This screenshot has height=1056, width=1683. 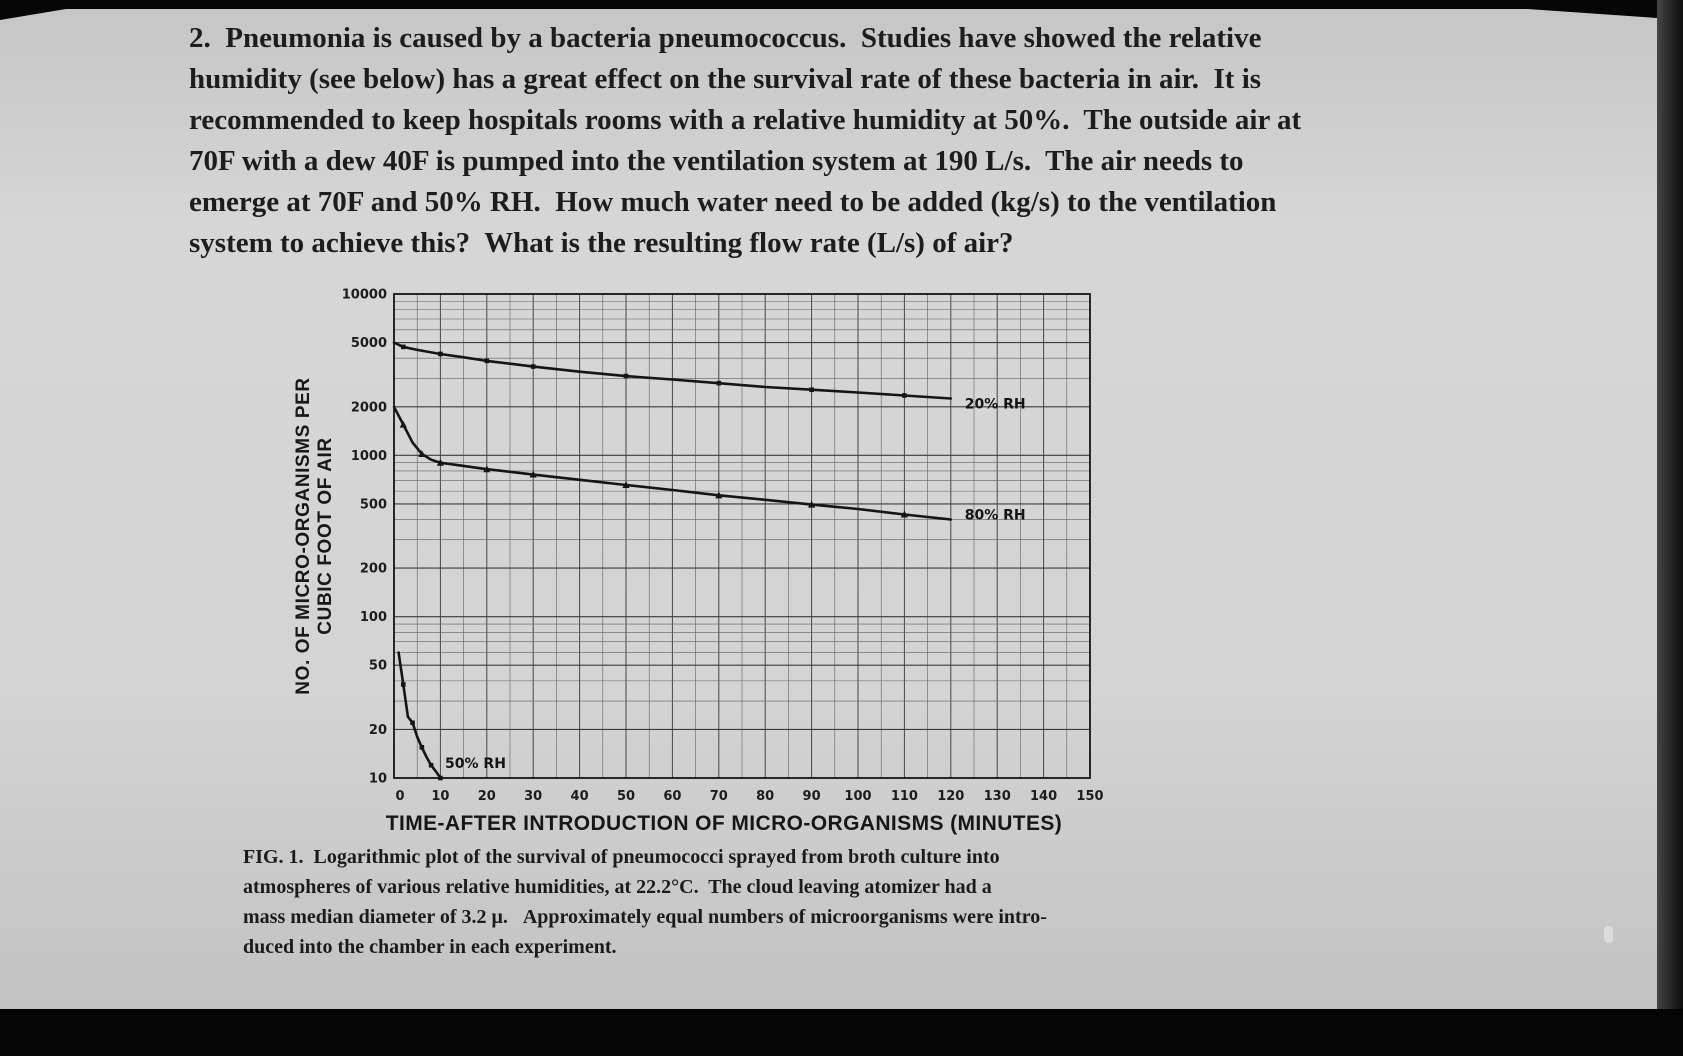 What do you see at coordinates (487, 796) in the screenshot?
I see `x-tick-label: 20` at bounding box center [487, 796].